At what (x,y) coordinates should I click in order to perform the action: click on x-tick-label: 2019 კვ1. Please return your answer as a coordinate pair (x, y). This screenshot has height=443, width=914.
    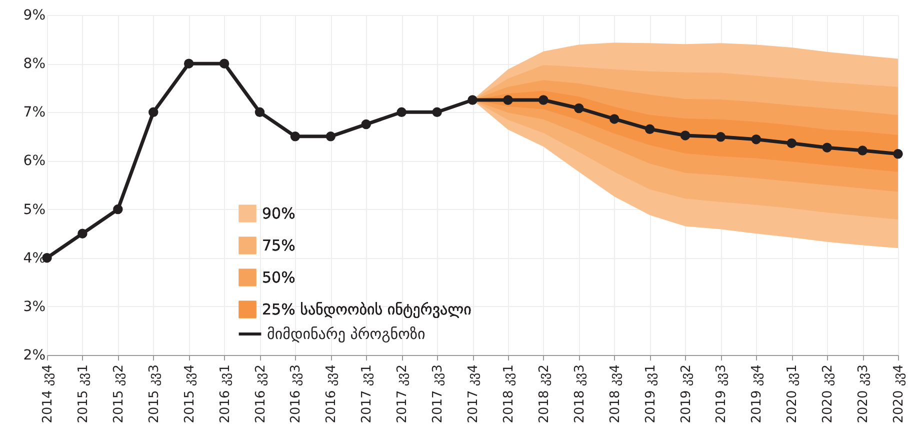
    Looking at the image, I should click on (650, 394).